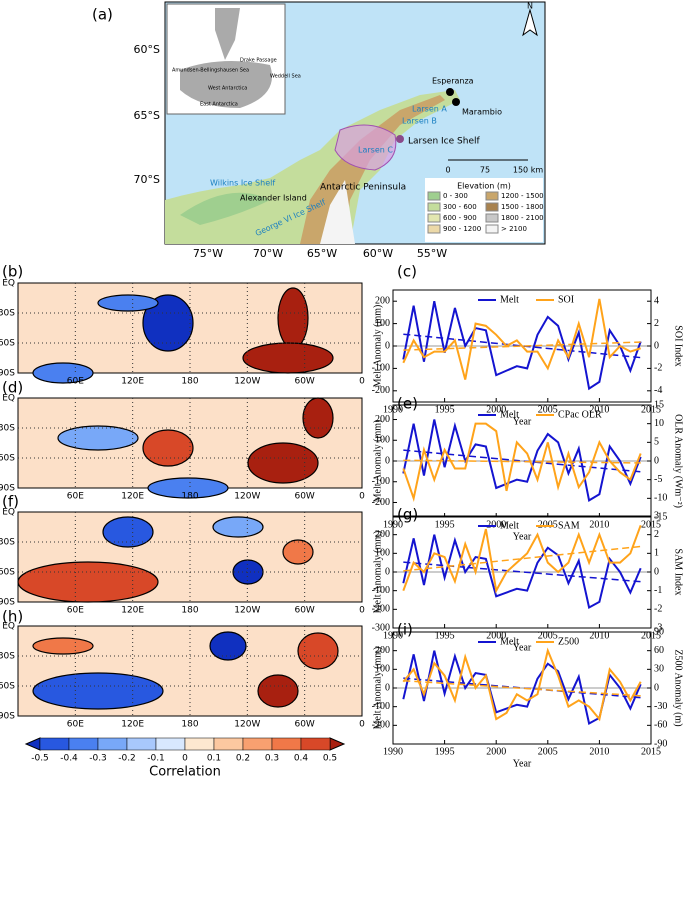 The image size is (685, 901). I want to click on inset-label: Weddell Sea, so click(285, 77).